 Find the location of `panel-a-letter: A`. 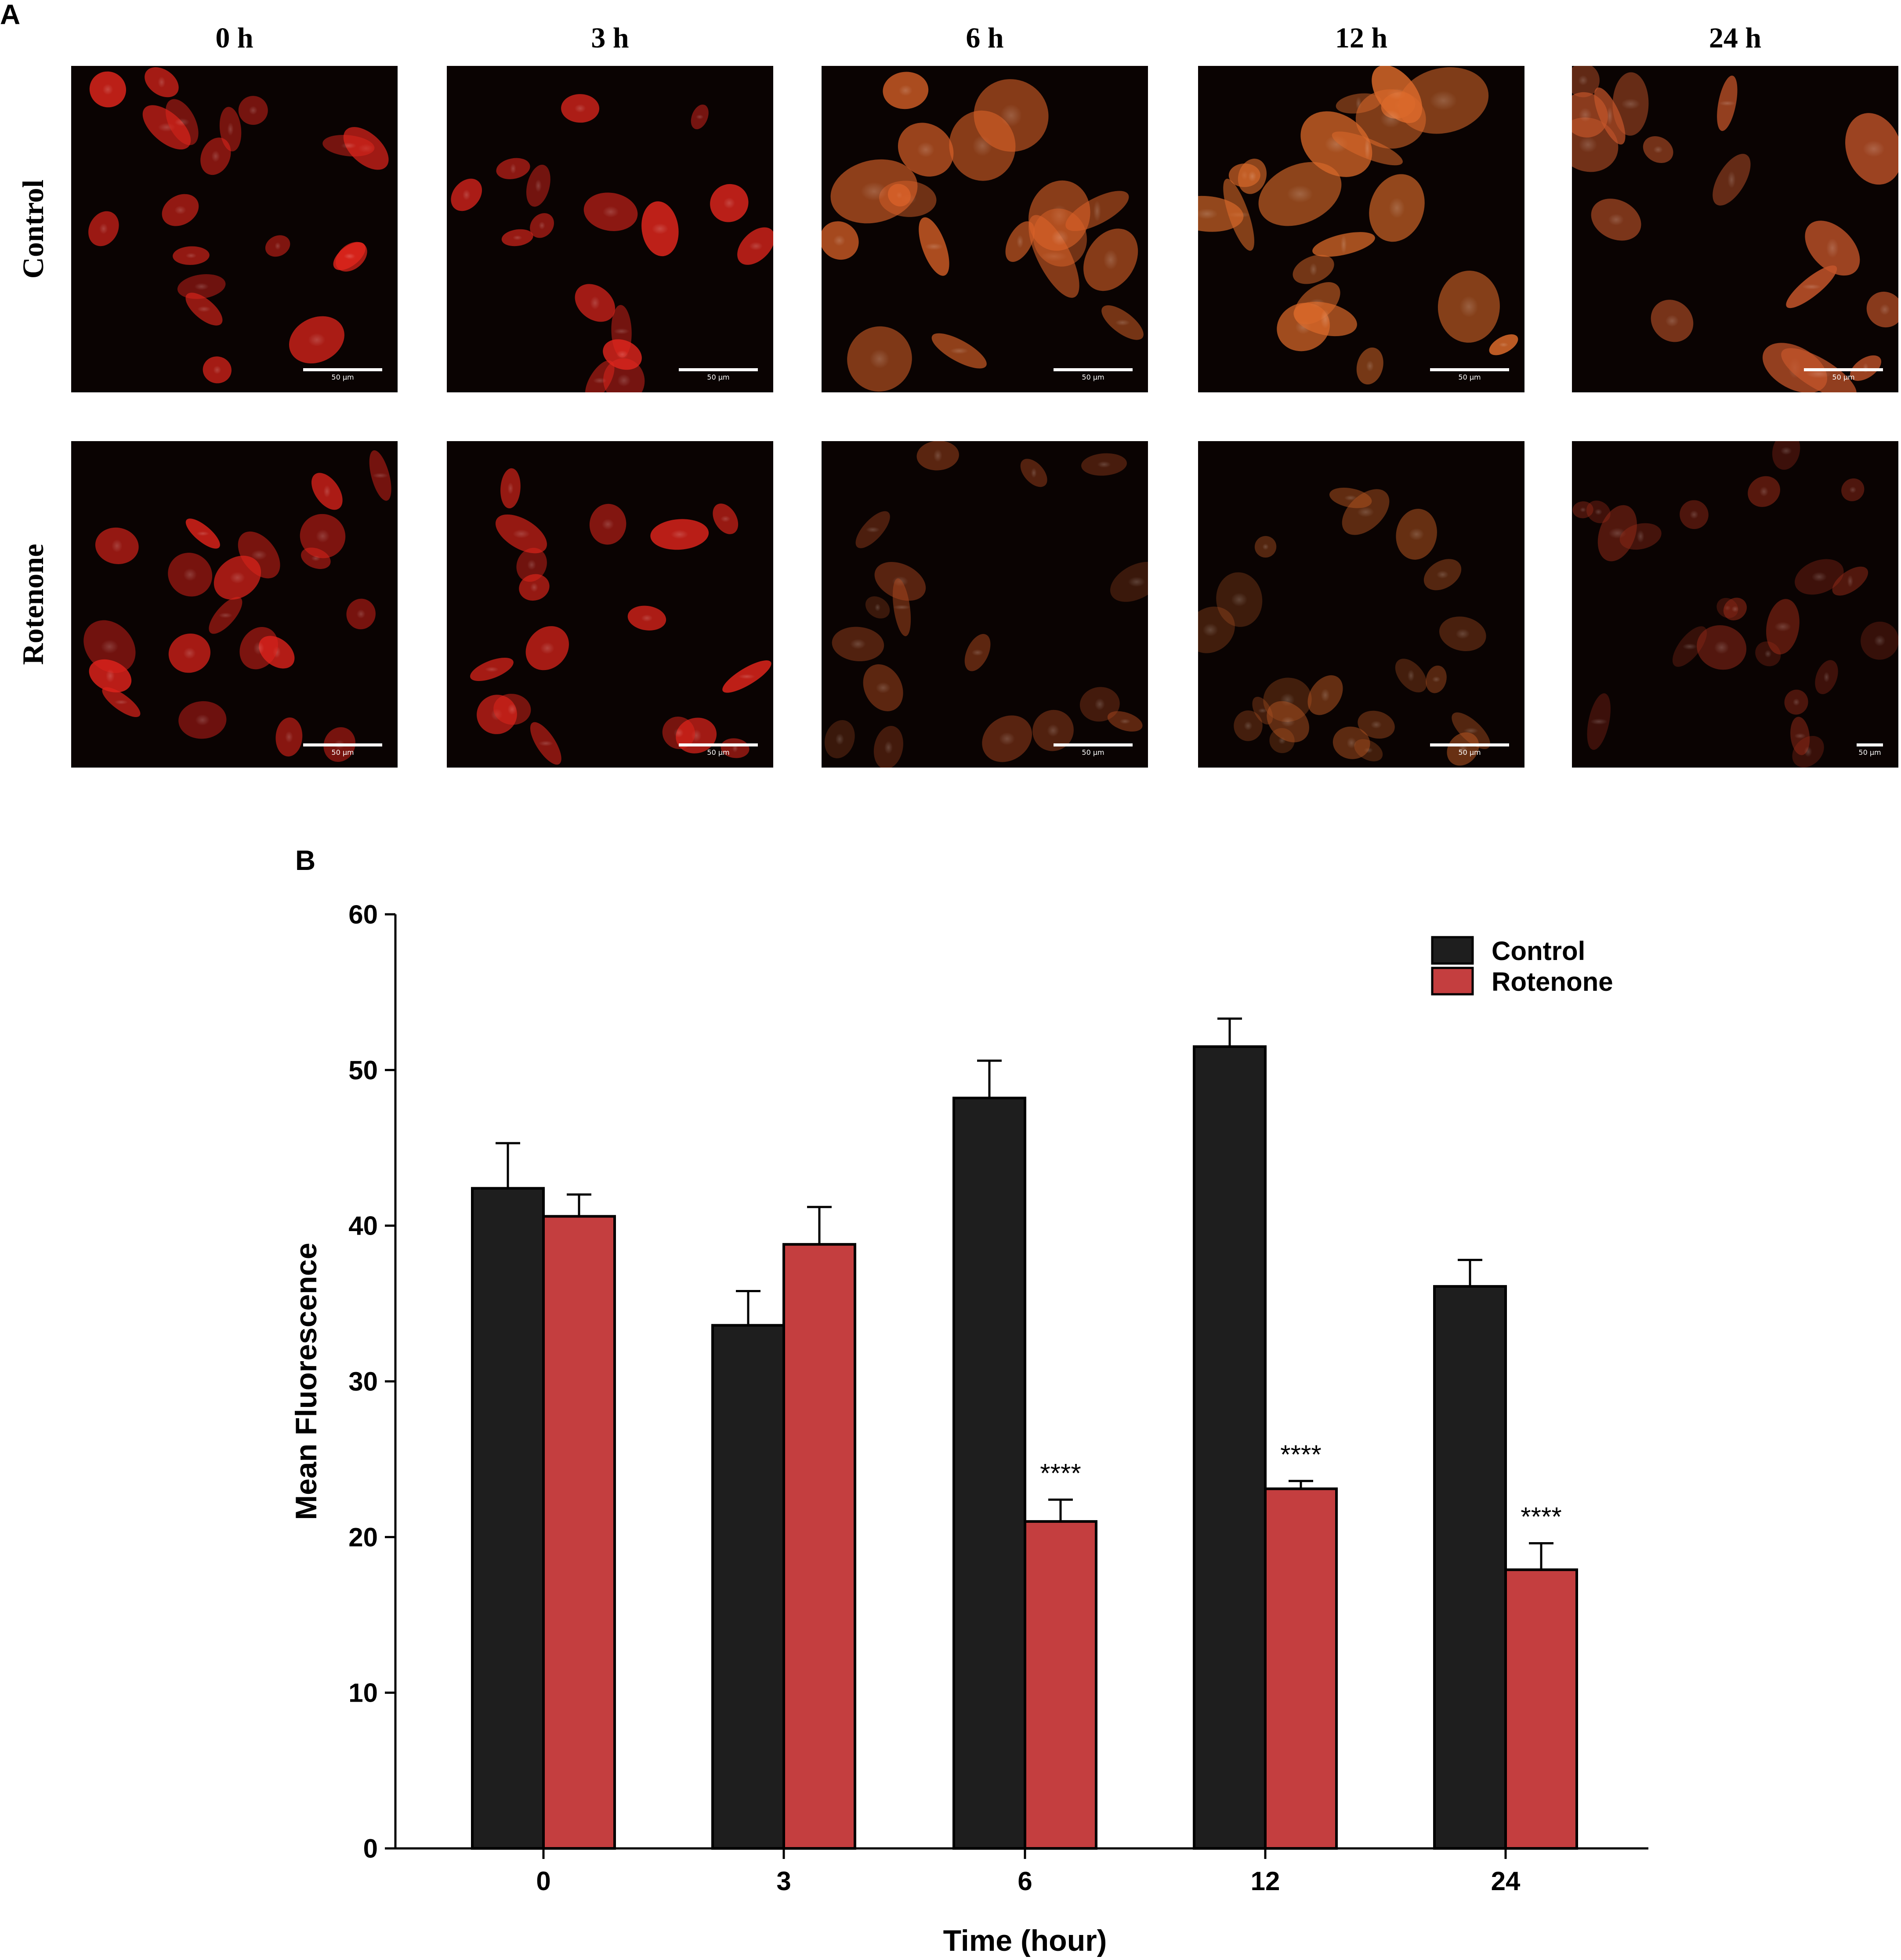

panel-a-letter: A is located at coordinates (10, 15).